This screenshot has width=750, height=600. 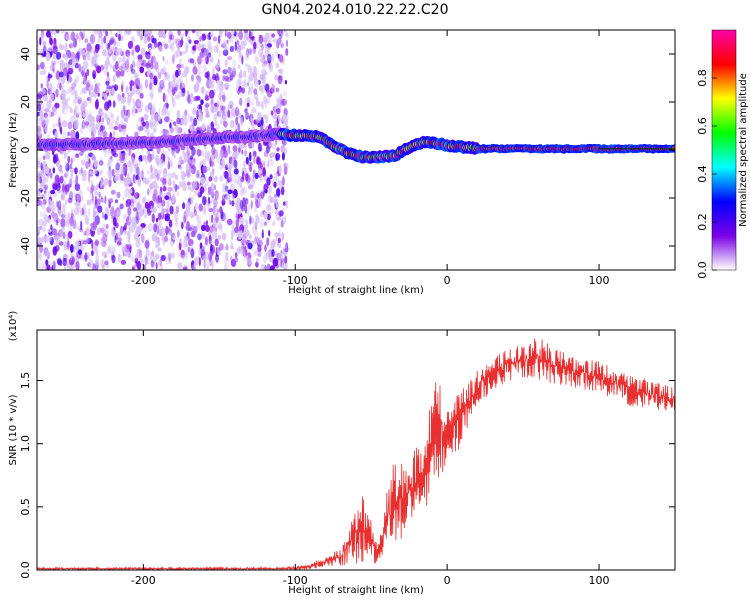 What do you see at coordinates (25, 507) in the screenshot?
I see `snr-ytick-label: 0.5` at bounding box center [25, 507].